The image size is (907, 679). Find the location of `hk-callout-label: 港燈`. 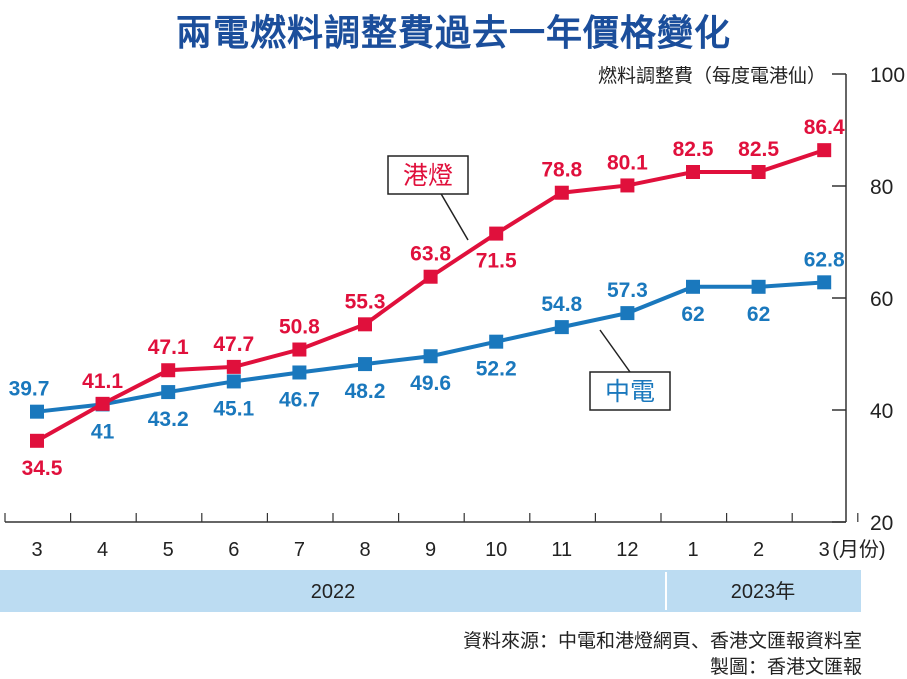

hk-callout-label: 港燈 is located at coordinates (428, 175).